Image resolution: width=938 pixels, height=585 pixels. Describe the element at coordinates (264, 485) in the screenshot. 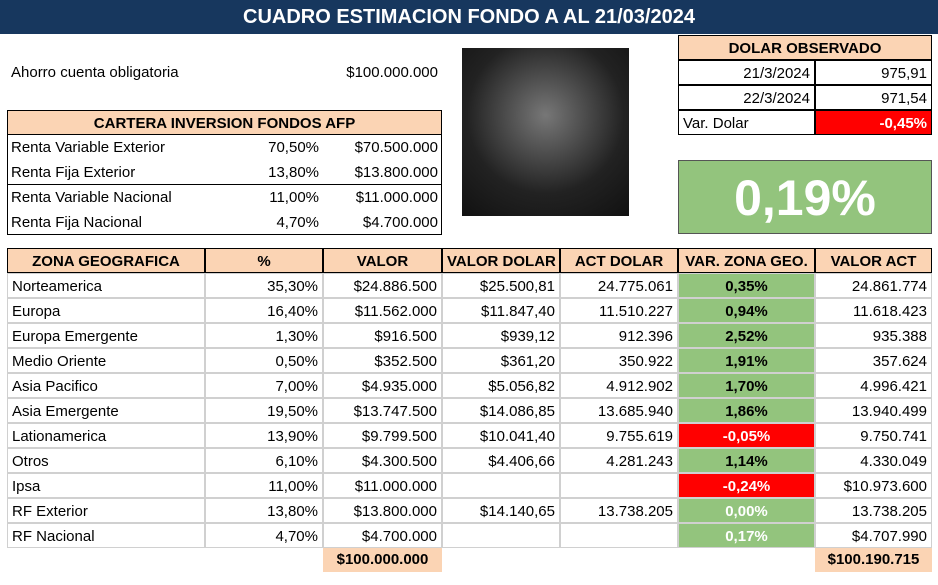

I see `table-cell: 11,00%` at that location.